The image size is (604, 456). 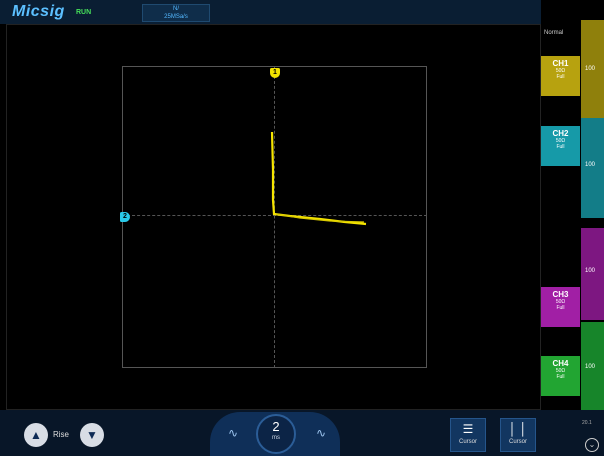 What do you see at coordinates (517, 442) in the screenshot?
I see `cursor2-label: Cursor` at bounding box center [517, 442].